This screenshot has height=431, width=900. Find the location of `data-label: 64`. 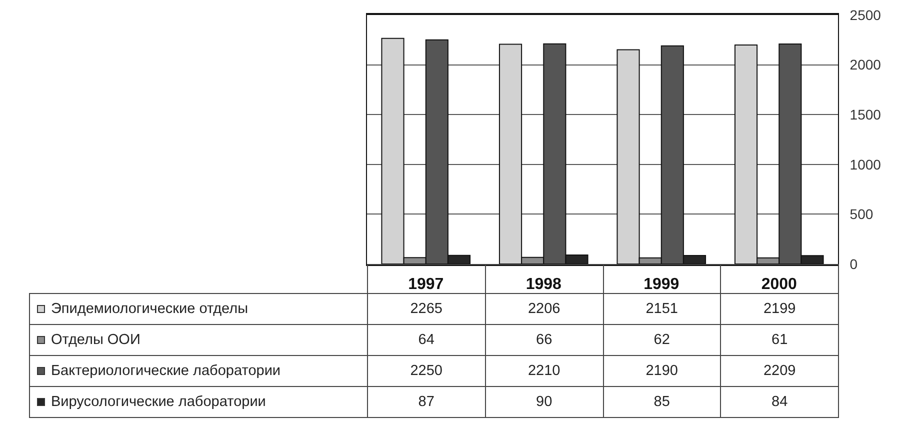

data-label: 64 is located at coordinates (426, 340).